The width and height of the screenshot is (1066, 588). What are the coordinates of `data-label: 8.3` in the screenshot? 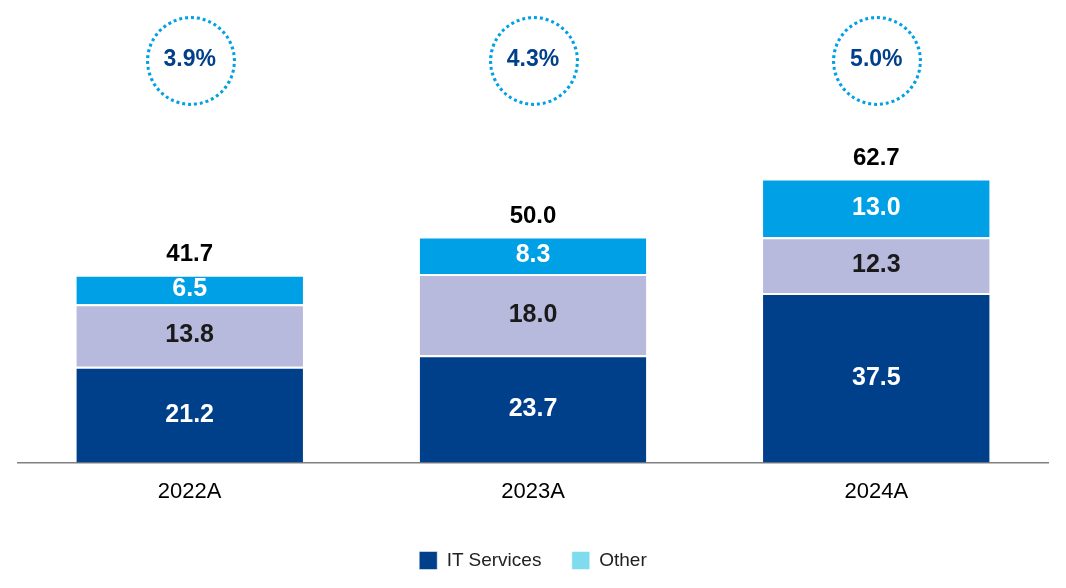 It's located at (533, 253).